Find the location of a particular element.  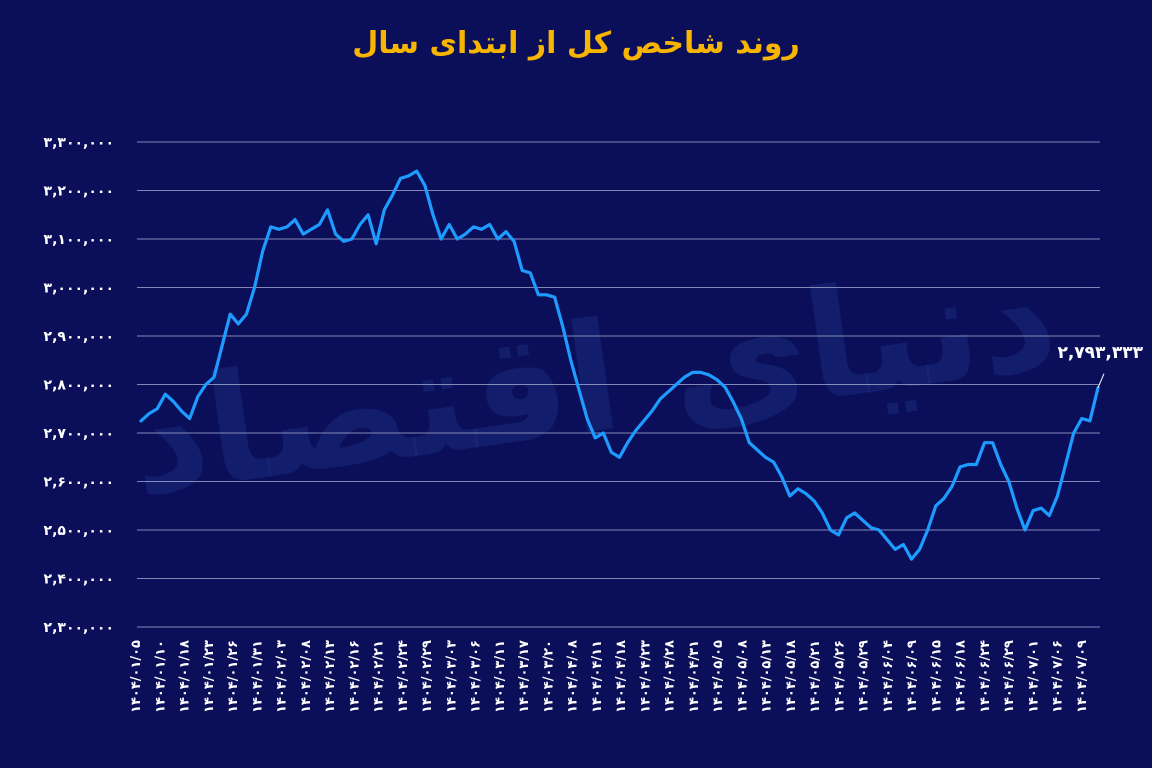

y-tick-label: ۳,۳۰۰,۰۰۰ is located at coordinates (79, 143).